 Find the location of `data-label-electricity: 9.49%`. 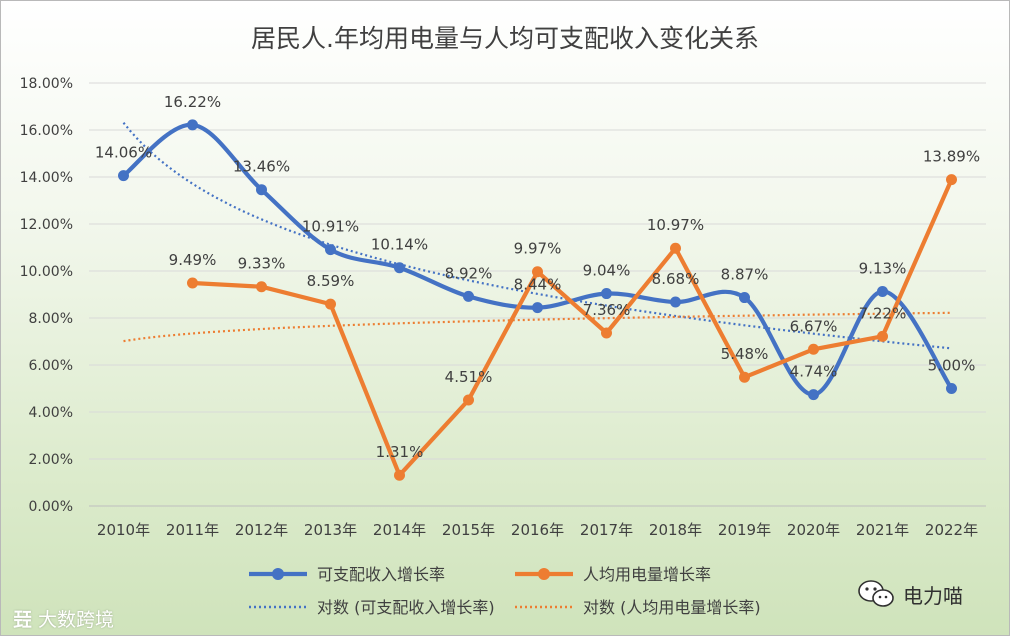

data-label-electricity: 9.49% is located at coordinates (193, 260).